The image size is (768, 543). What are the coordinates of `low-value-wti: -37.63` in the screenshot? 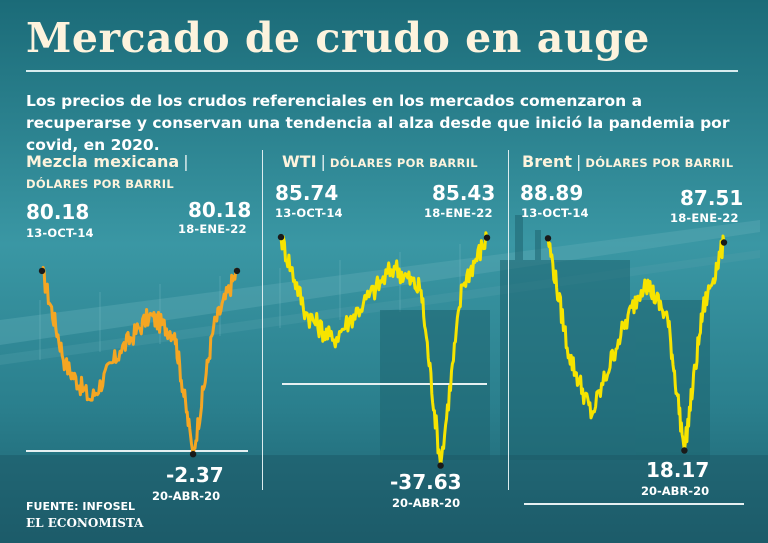 It's located at (426, 482).